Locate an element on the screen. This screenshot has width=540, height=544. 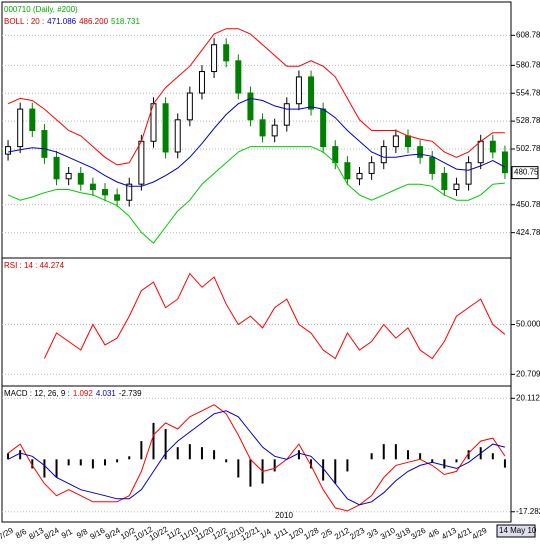
y-tick-label: 580.78 is located at coordinates (528, 64).